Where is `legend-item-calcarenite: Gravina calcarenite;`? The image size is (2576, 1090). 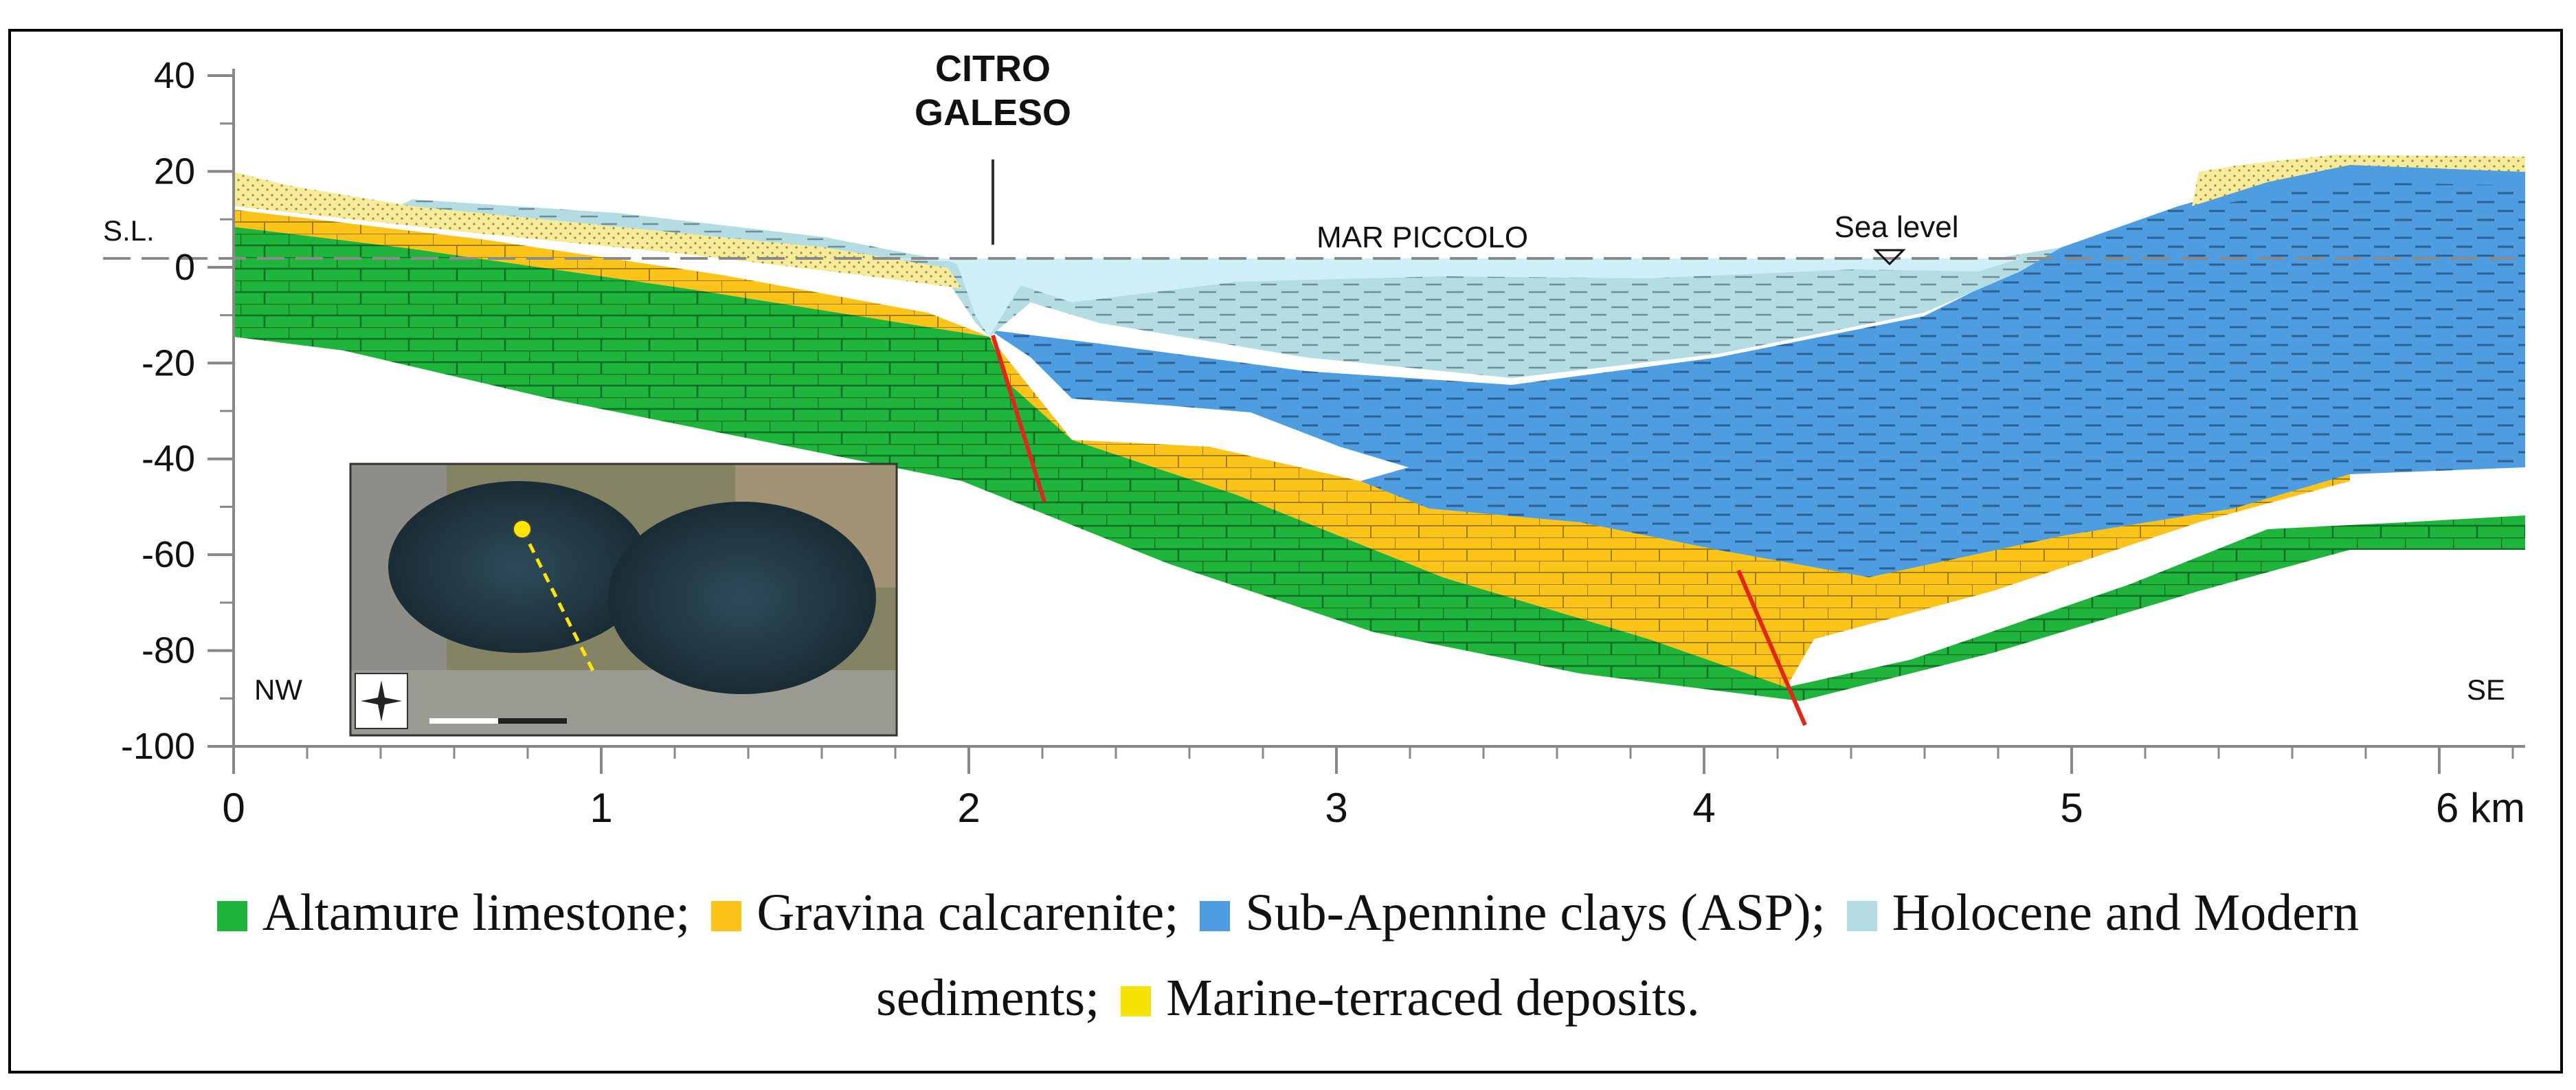 legend-item-calcarenite: Gravina calcarenite; is located at coordinates (944, 913).